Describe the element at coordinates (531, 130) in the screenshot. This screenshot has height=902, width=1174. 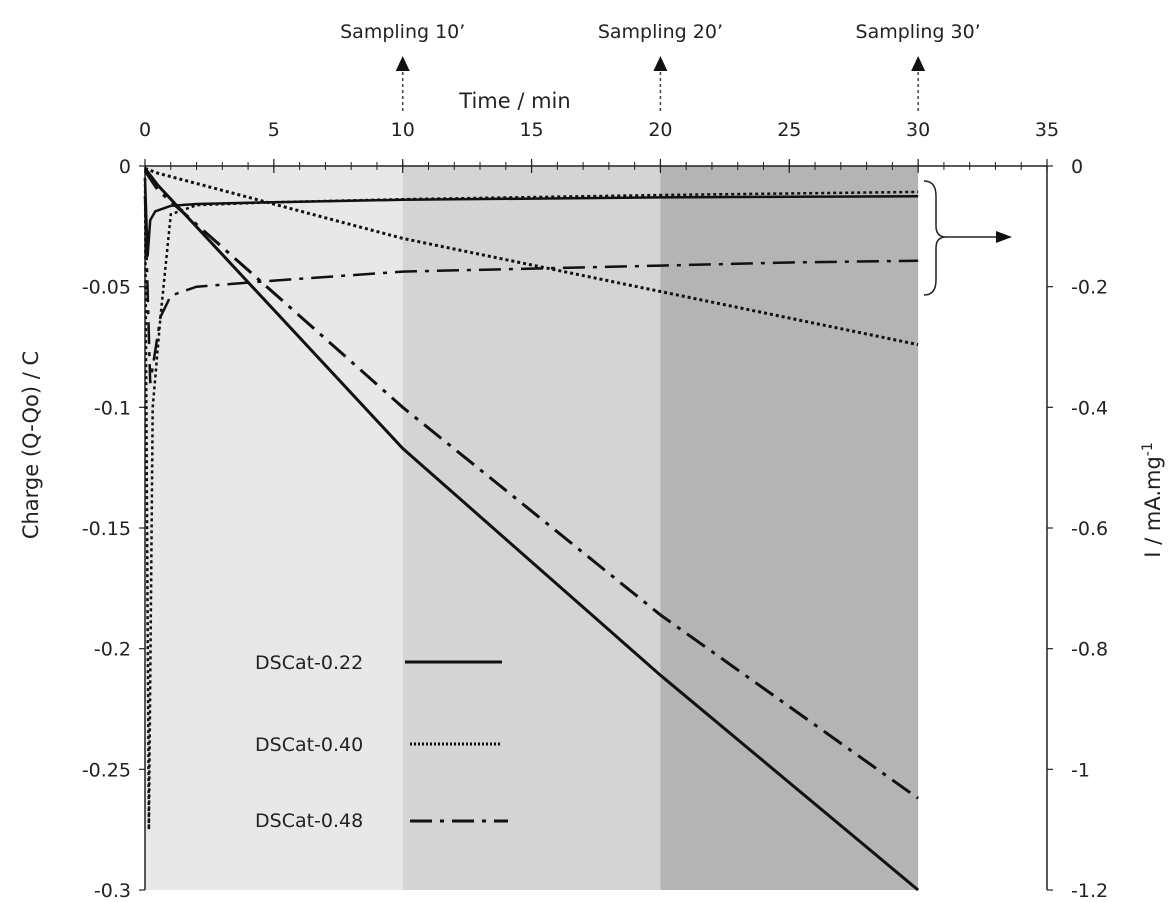
I see `x-tick-label: 15` at that location.